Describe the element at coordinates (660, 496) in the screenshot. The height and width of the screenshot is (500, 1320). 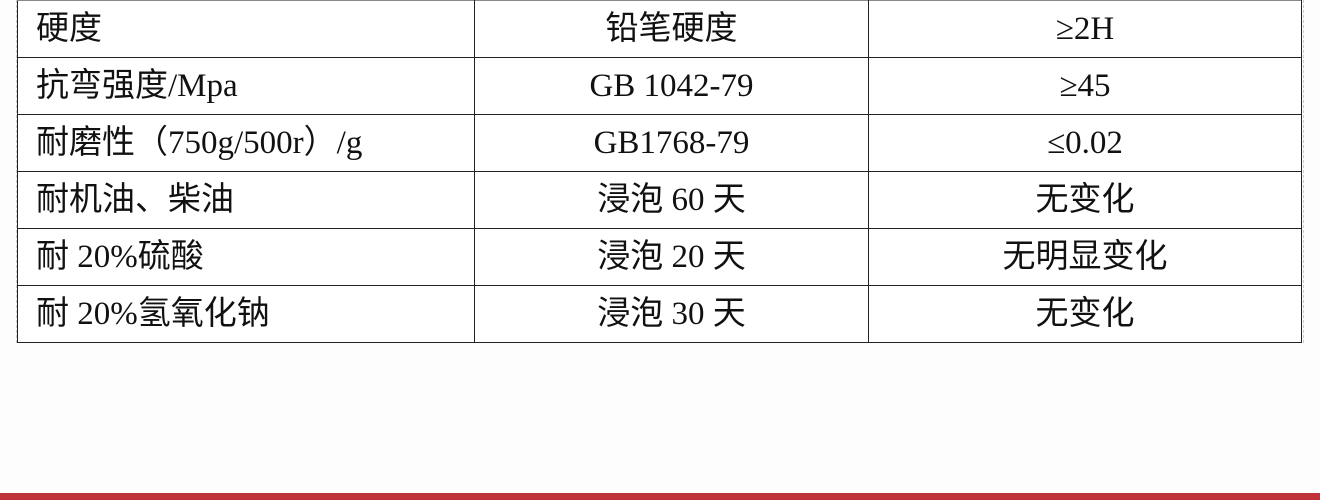
I see `footer-bar` at that location.